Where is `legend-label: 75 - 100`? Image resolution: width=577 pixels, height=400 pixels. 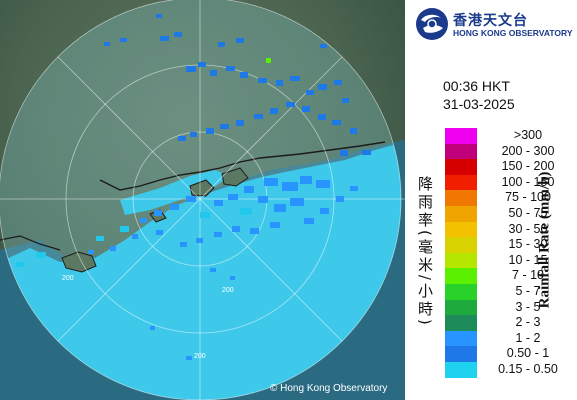 legend-label: 75 - 100 is located at coordinates (528, 197).